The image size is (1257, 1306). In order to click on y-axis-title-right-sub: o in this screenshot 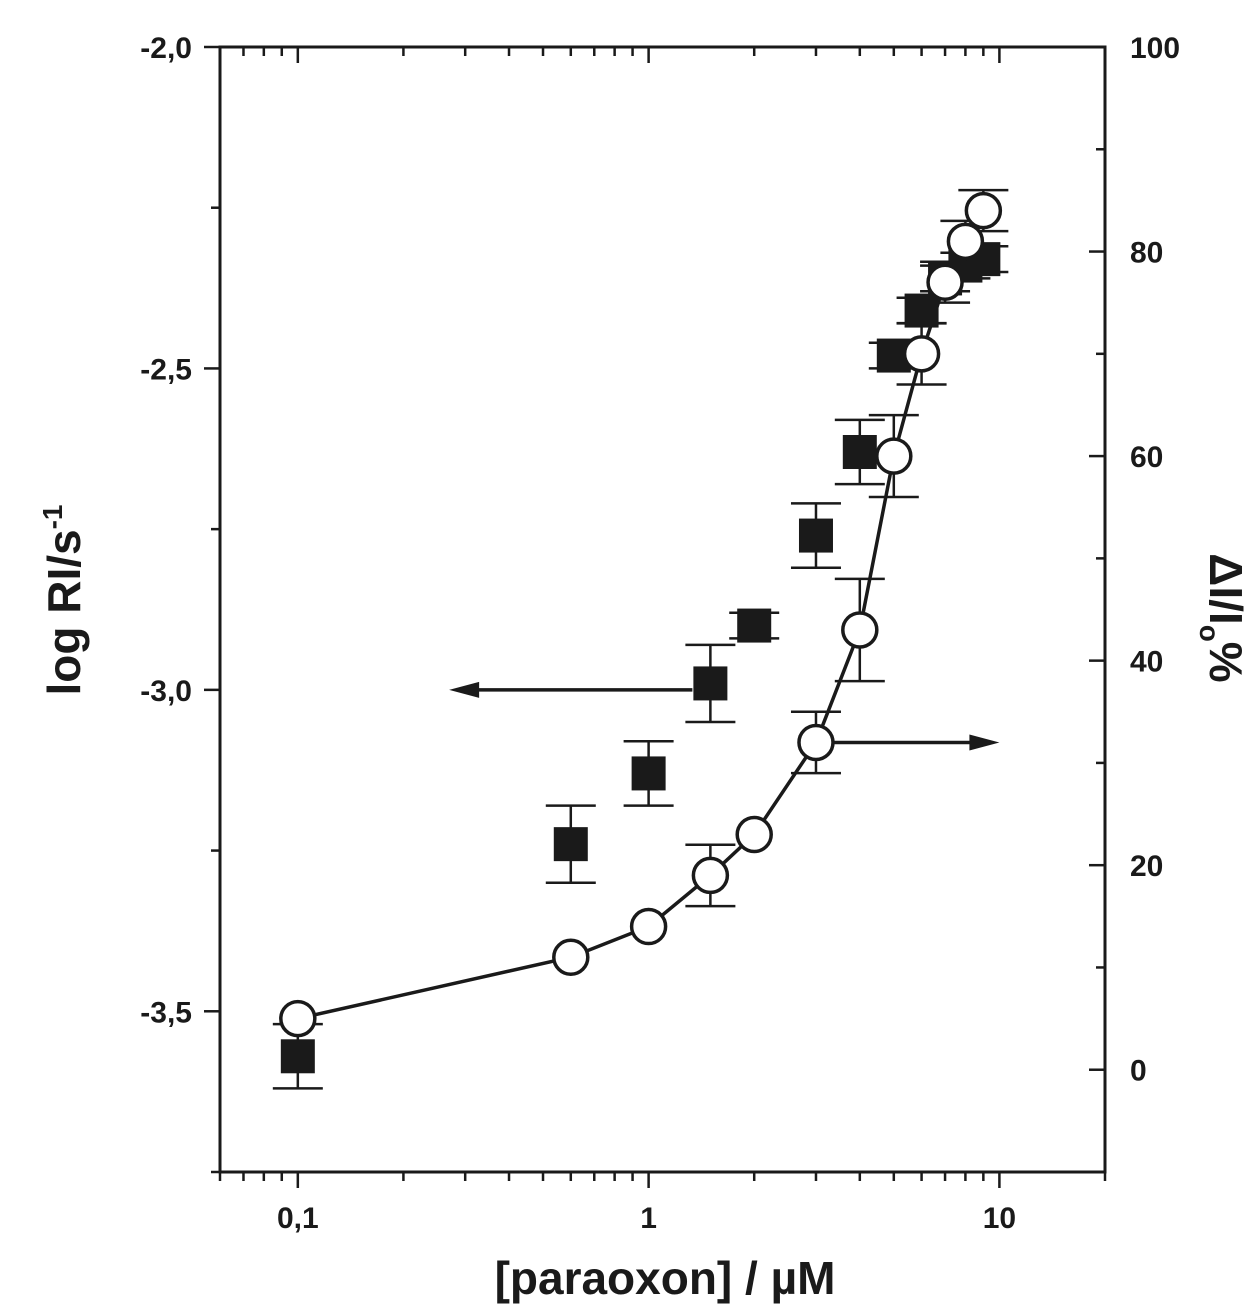, I will do `click(1209, 633)`.